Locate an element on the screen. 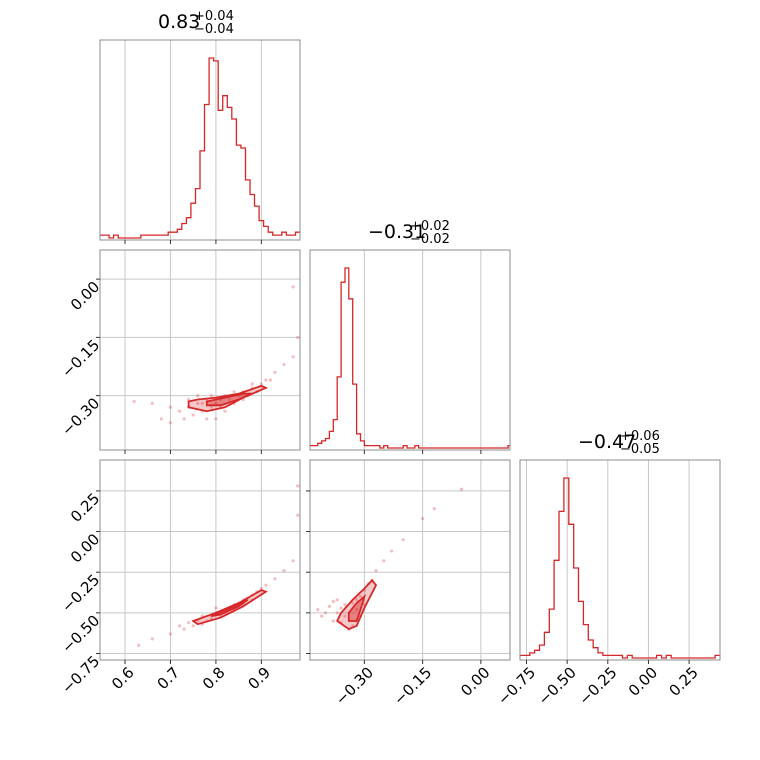 The height and width of the screenshot is (760, 760). y-tick-label: −0.15 is located at coordinates (80, 358).